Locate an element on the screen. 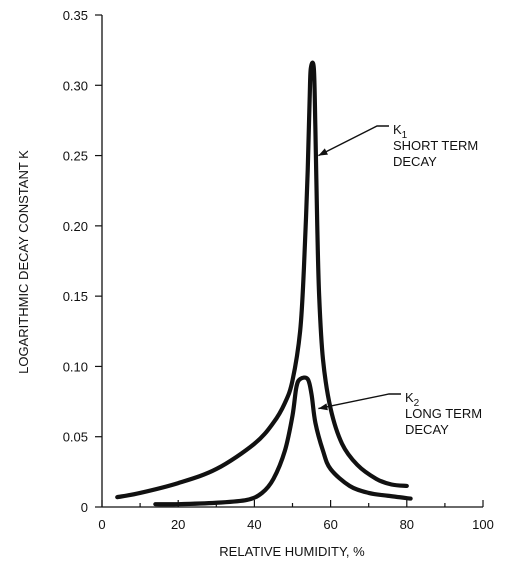 The width and height of the screenshot is (511, 565). y-tick-label: 0.10 is located at coordinates (75, 366).